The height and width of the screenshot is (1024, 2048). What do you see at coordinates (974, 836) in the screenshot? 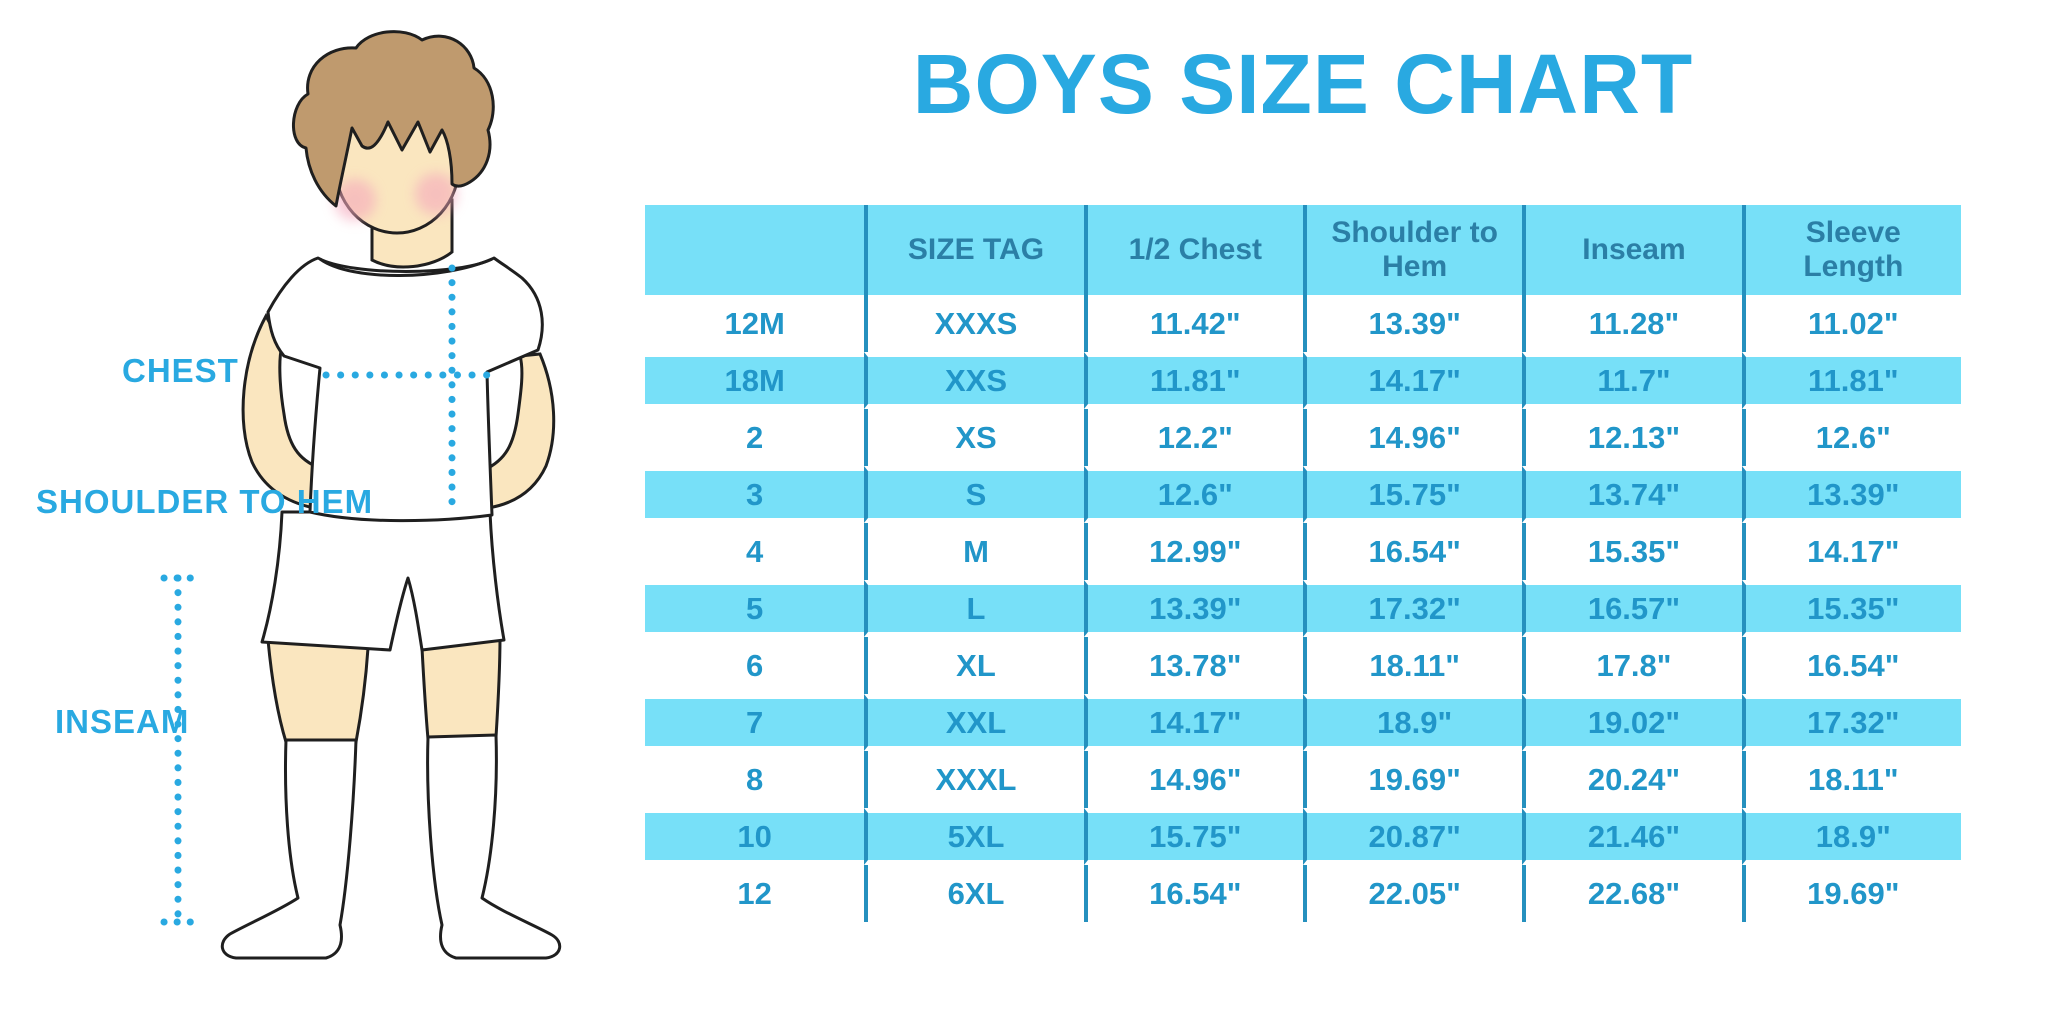
I see `measurement-cell: 5XL` at bounding box center [974, 836].